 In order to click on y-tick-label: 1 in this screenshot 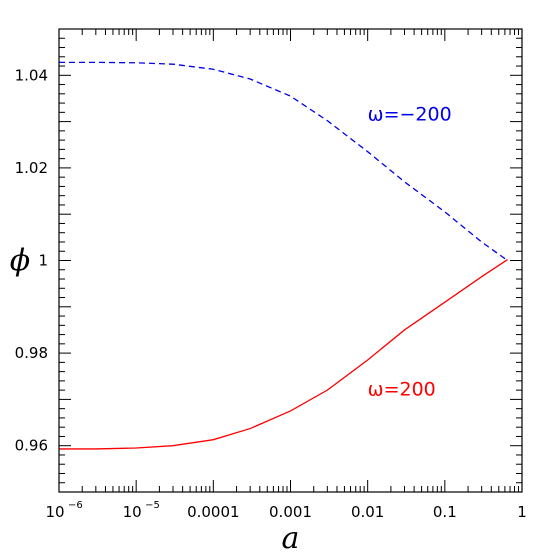, I will do `click(43, 261)`.